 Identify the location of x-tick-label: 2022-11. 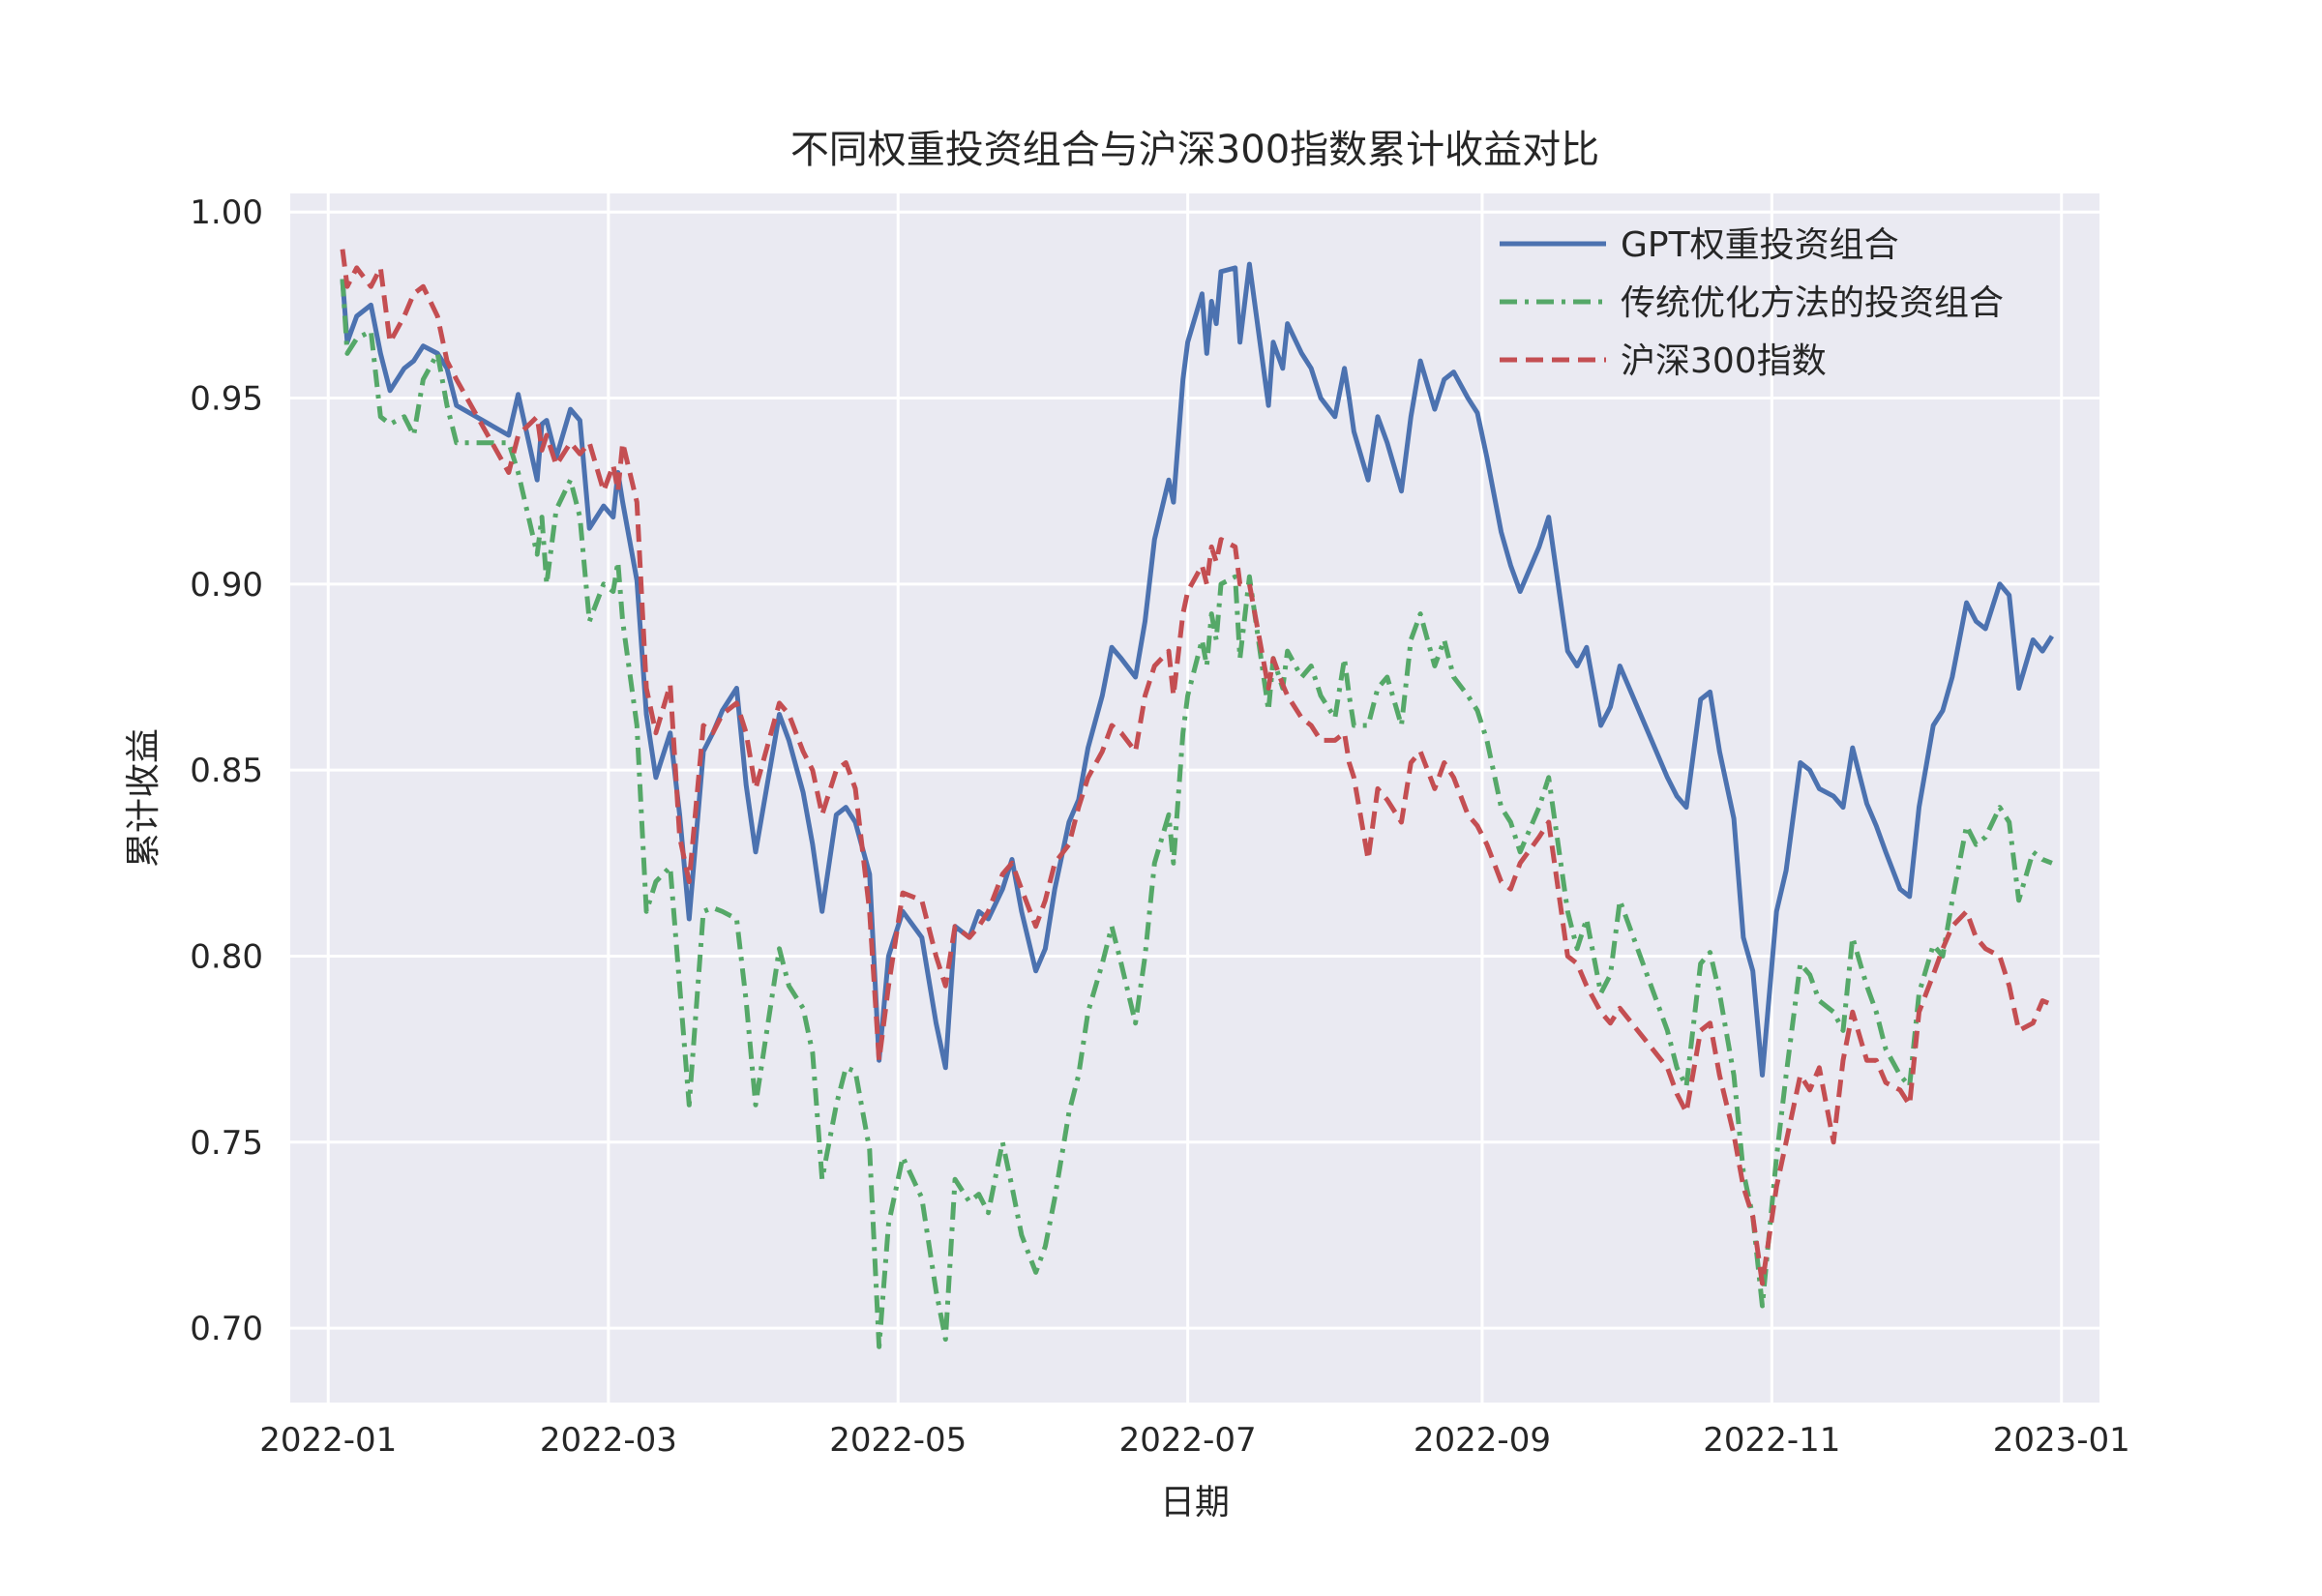
(1771, 1440).